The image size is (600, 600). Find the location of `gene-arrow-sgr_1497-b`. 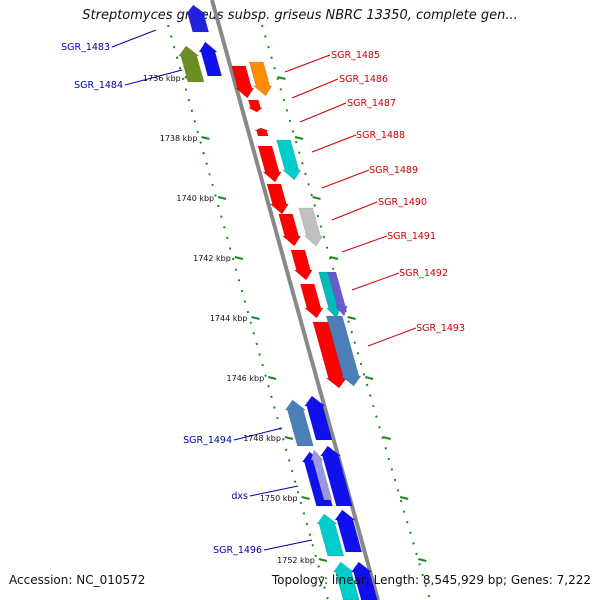

gene-arrow-sgr_1497-b is located at coordinates (364, 580).